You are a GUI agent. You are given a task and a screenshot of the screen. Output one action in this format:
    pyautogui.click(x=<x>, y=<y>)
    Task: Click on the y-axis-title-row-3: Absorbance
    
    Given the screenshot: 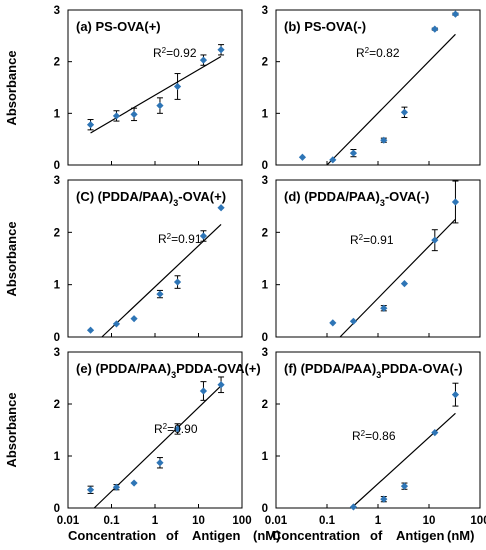 What is the action you would take?
    pyautogui.click(x=11, y=429)
    